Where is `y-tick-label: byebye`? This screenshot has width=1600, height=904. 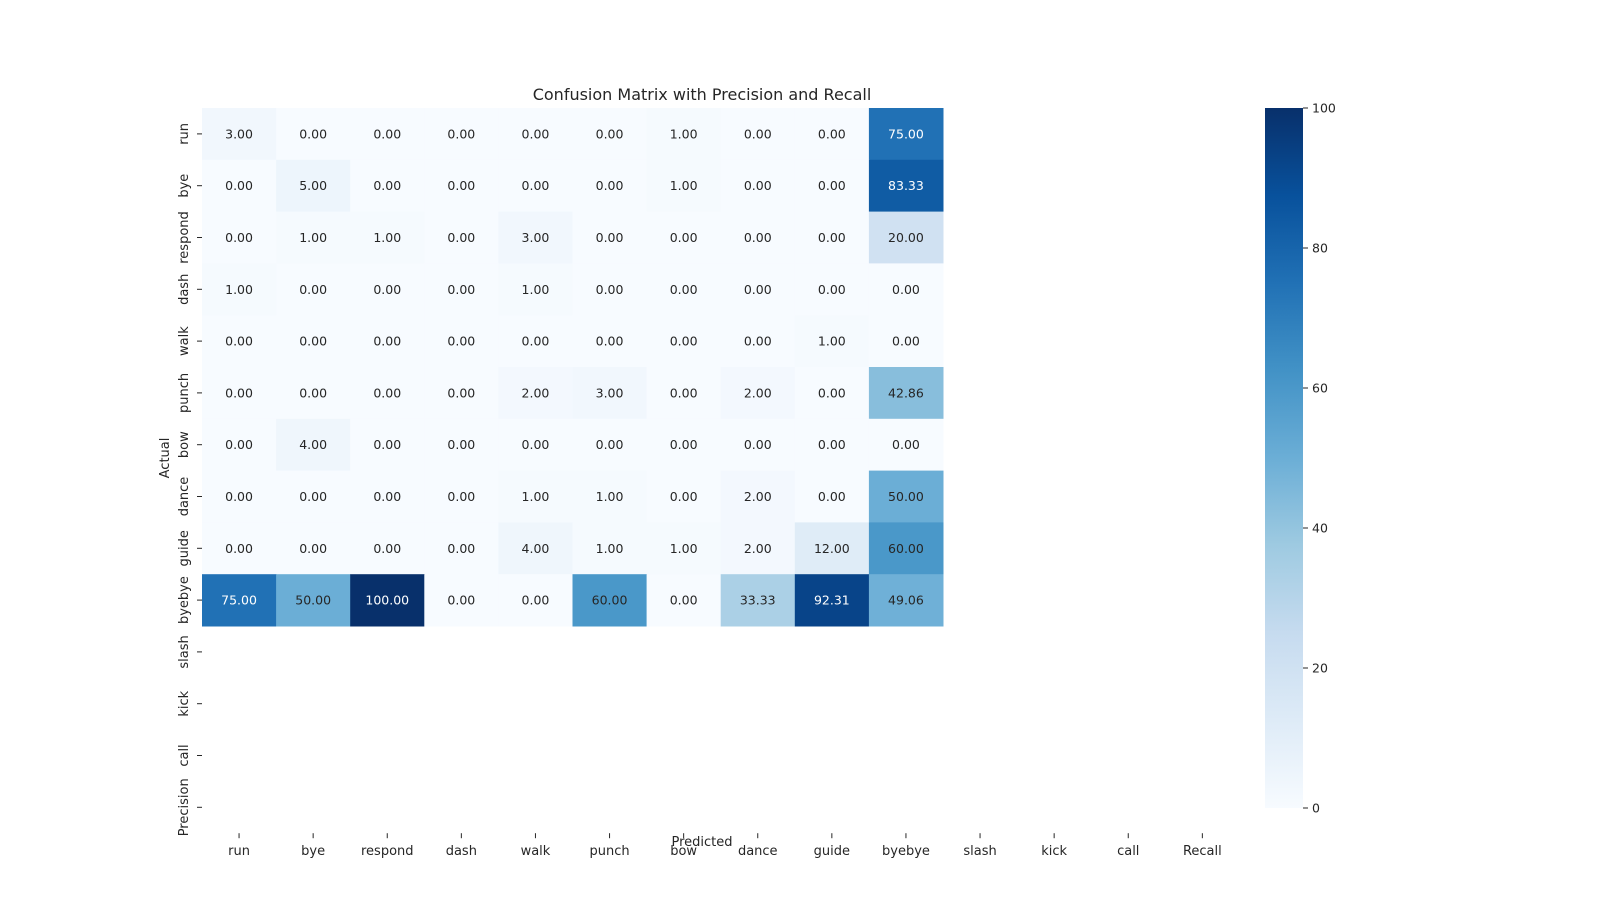
y-tick-label: byebye is located at coordinates (184, 600).